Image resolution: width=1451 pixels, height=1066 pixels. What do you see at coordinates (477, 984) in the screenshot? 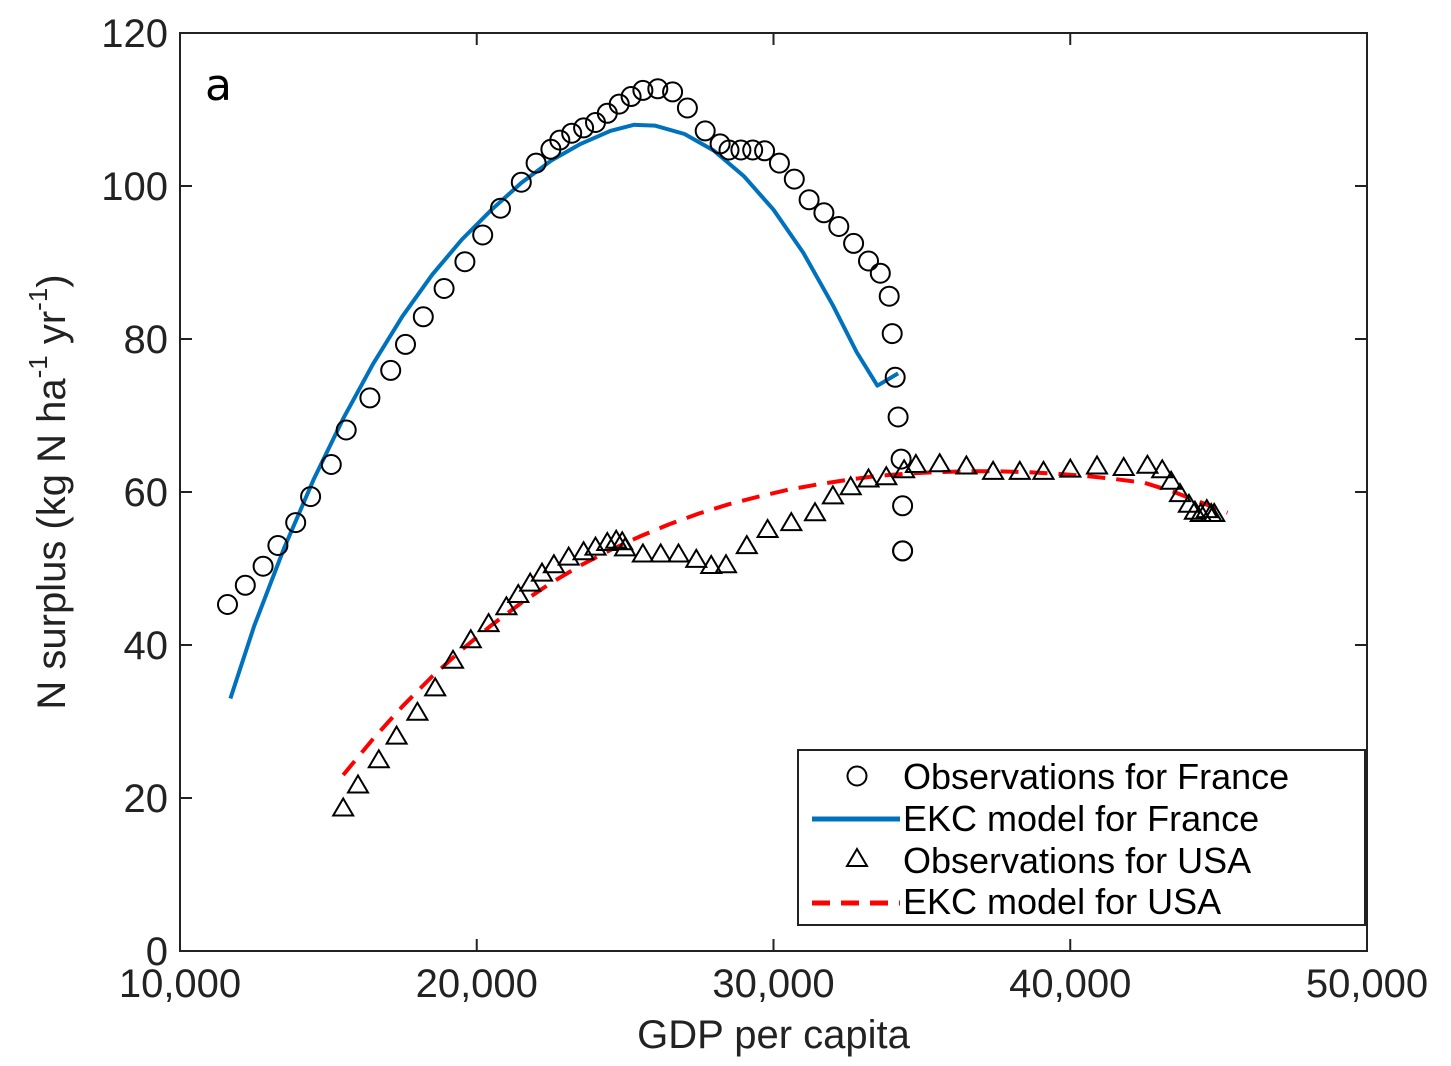
I see `x-tick-label: 20,000` at bounding box center [477, 984].